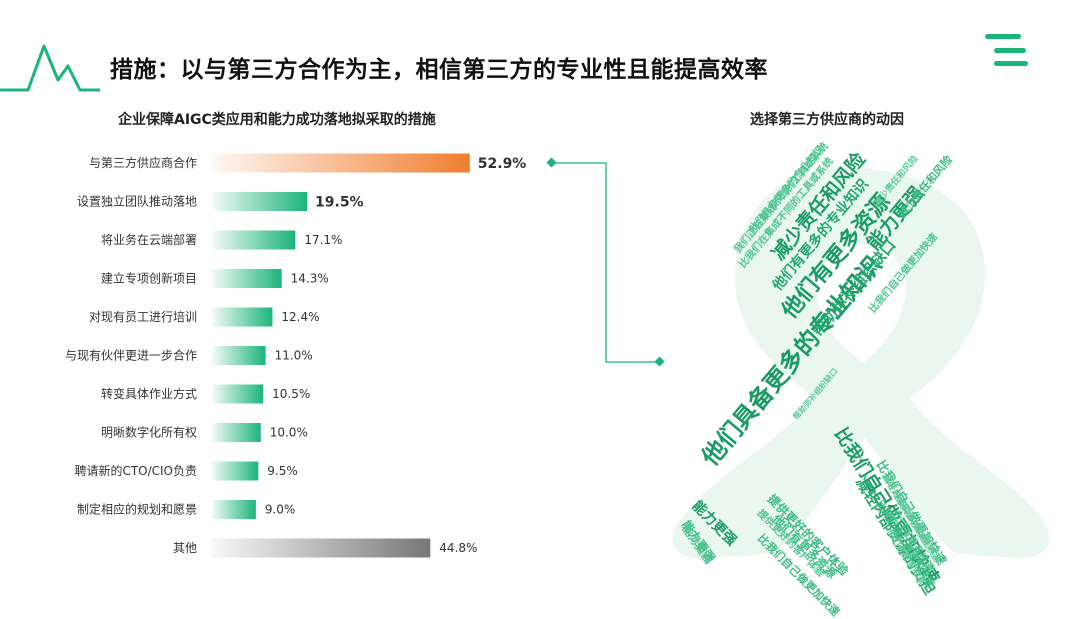 This screenshot has width=1080, height=619. What do you see at coordinates (50, 68) in the screenshot?
I see `pulse-line-icon` at bounding box center [50, 68].